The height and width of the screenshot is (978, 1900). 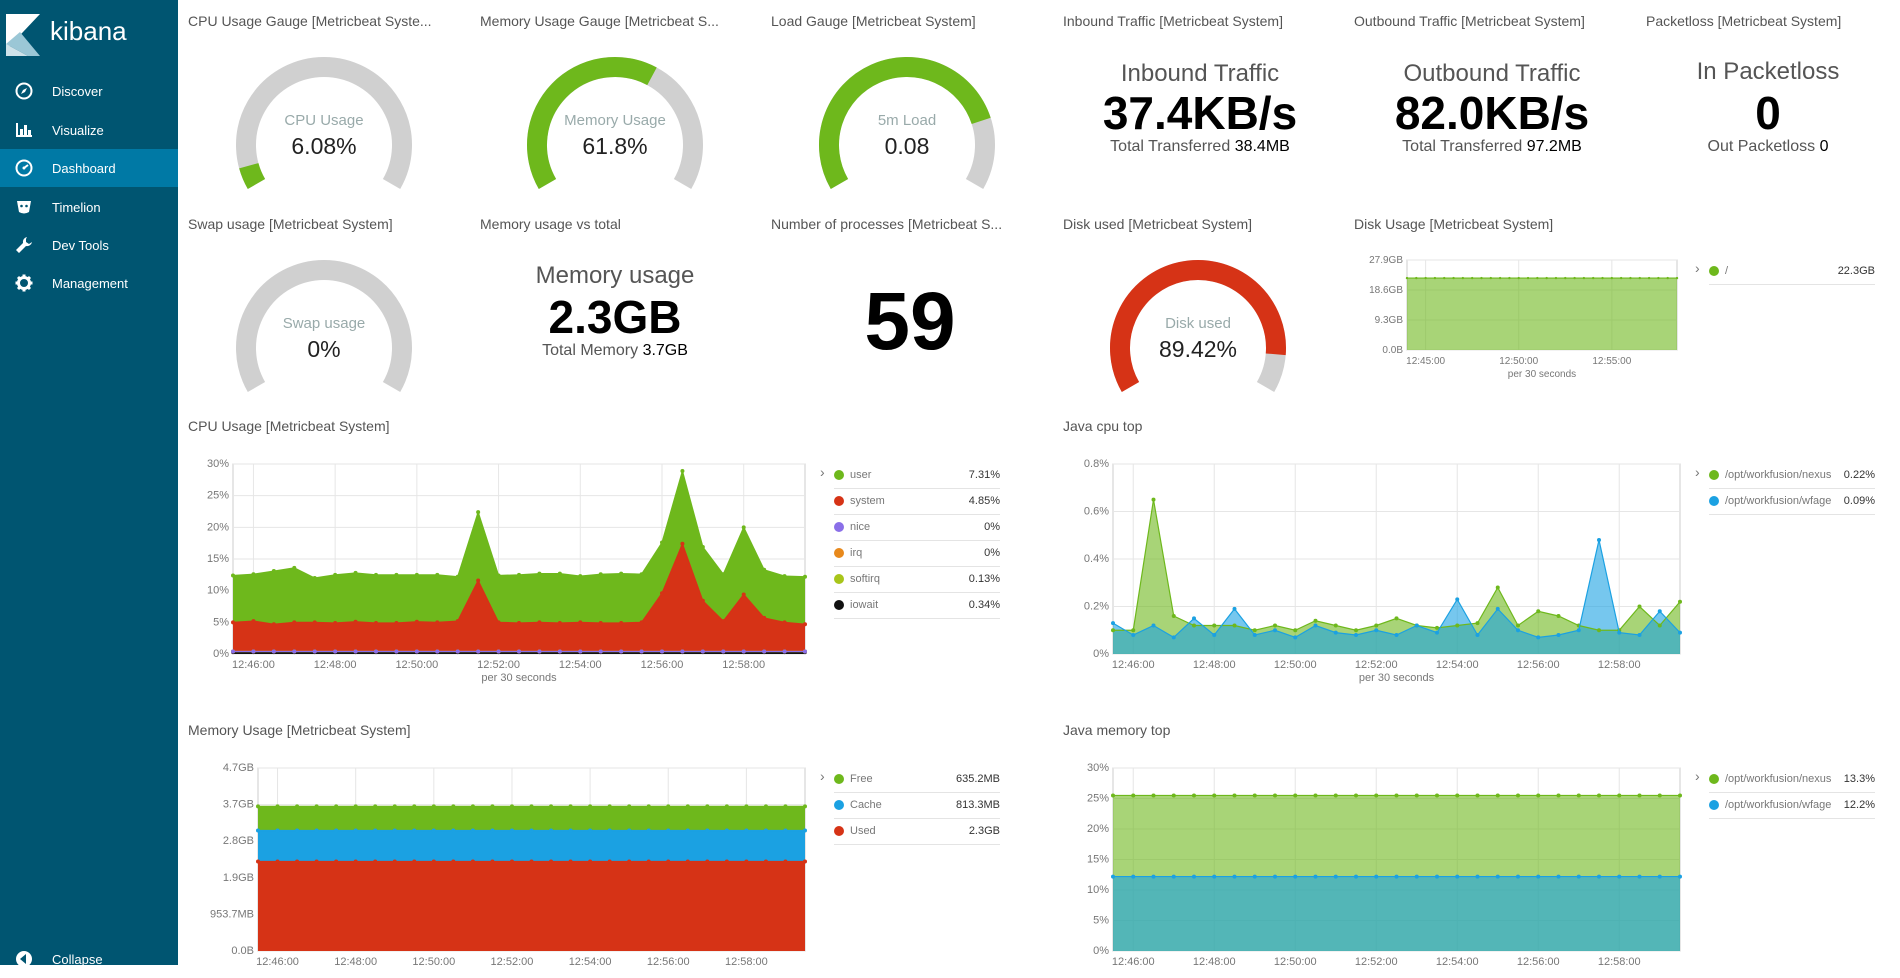 I want to click on legend-item: user 7.31%, so click(x=917, y=475).